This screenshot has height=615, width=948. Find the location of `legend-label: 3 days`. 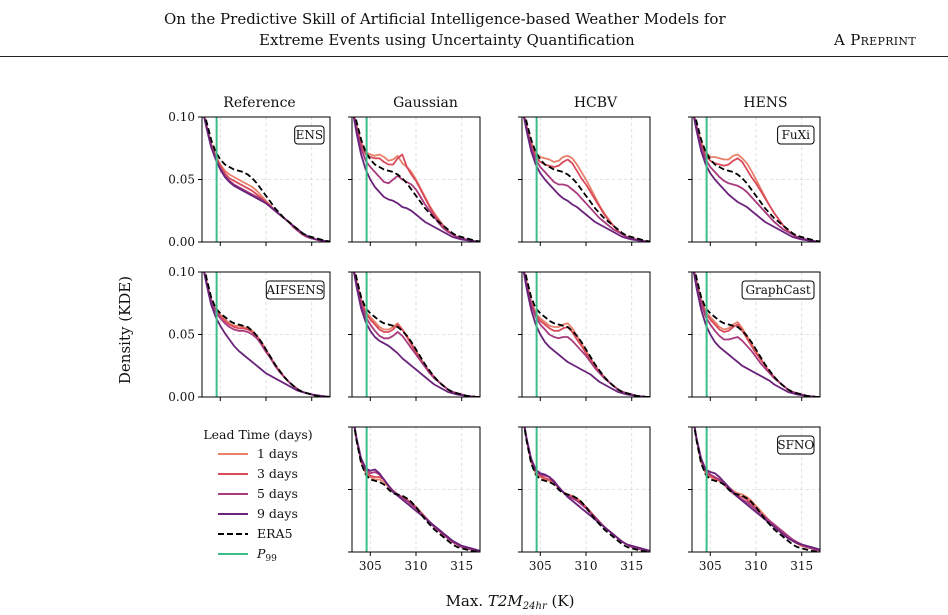

legend-label: 3 days is located at coordinates (277, 473).